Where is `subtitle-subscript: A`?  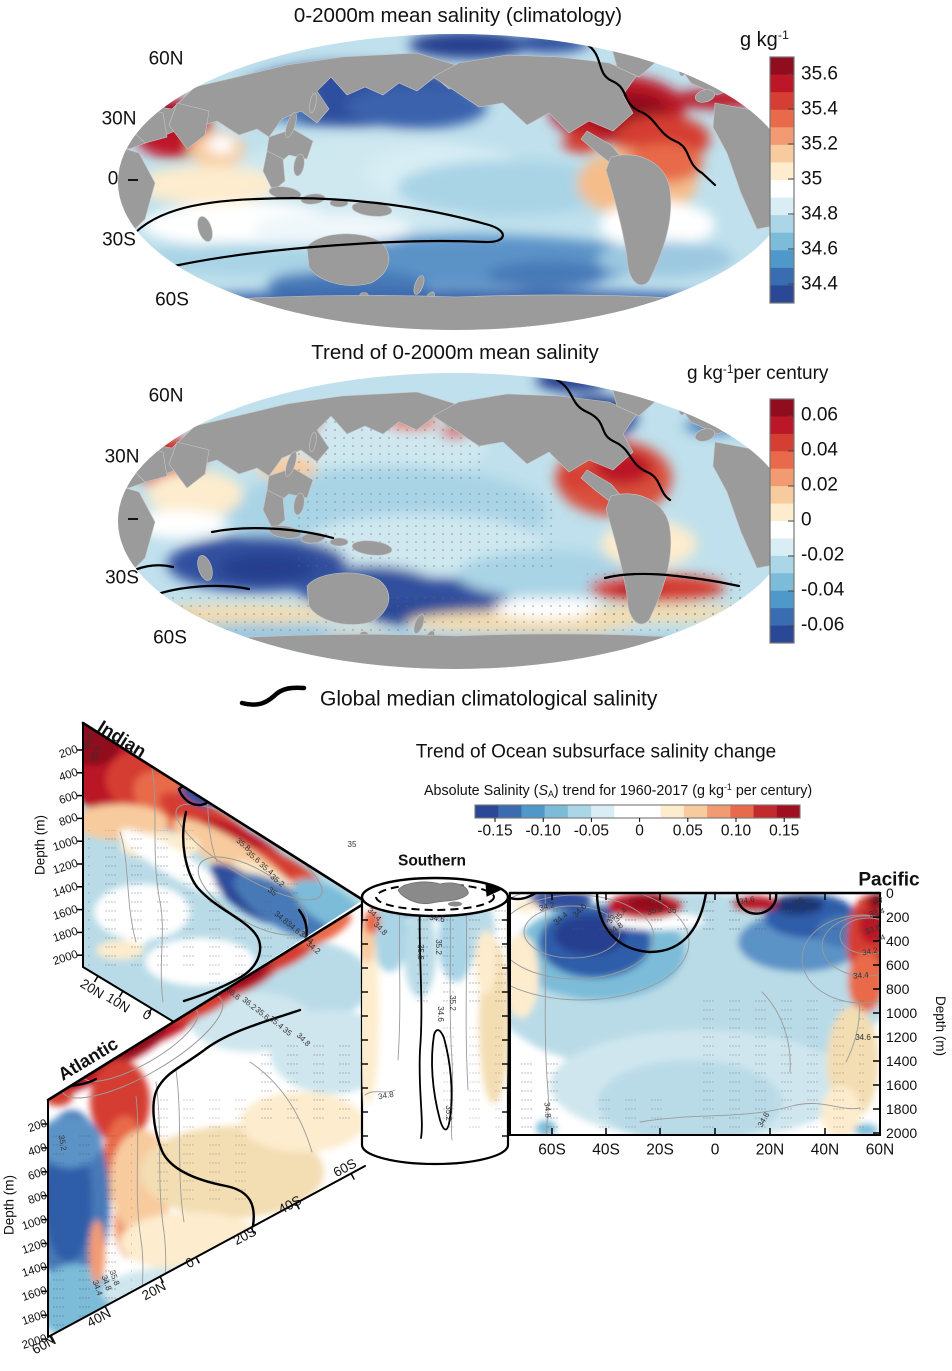
subtitle-subscript: A is located at coordinates (550, 794).